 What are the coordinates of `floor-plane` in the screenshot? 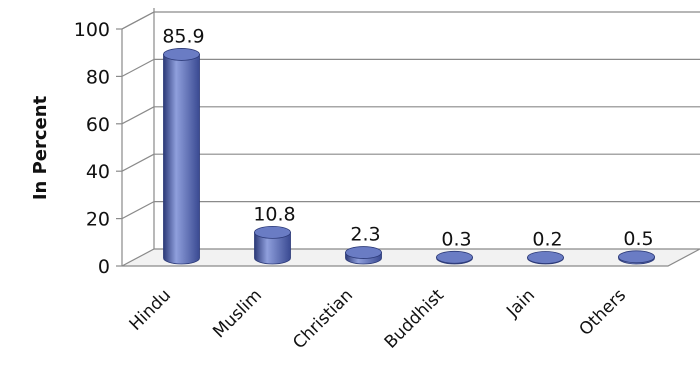 It's located at (410, 257).